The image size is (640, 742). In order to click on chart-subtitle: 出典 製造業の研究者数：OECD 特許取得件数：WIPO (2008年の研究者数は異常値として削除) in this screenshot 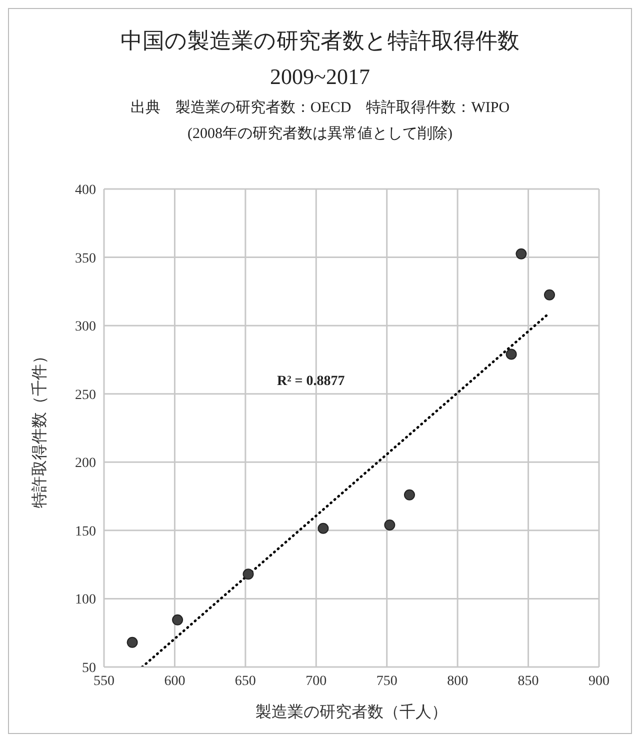, I will do `click(320, 121)`.